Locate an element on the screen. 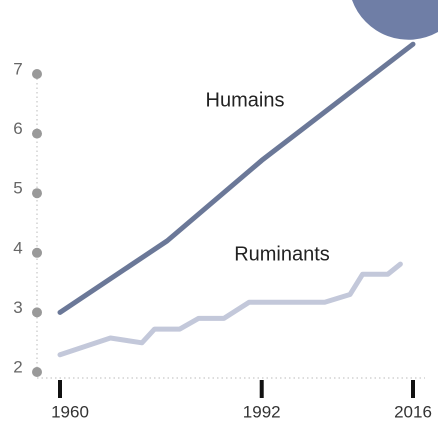 The height and width of the screenshot is (424, 438). y-tick-label: 4 is located at coordinates (17, 247).